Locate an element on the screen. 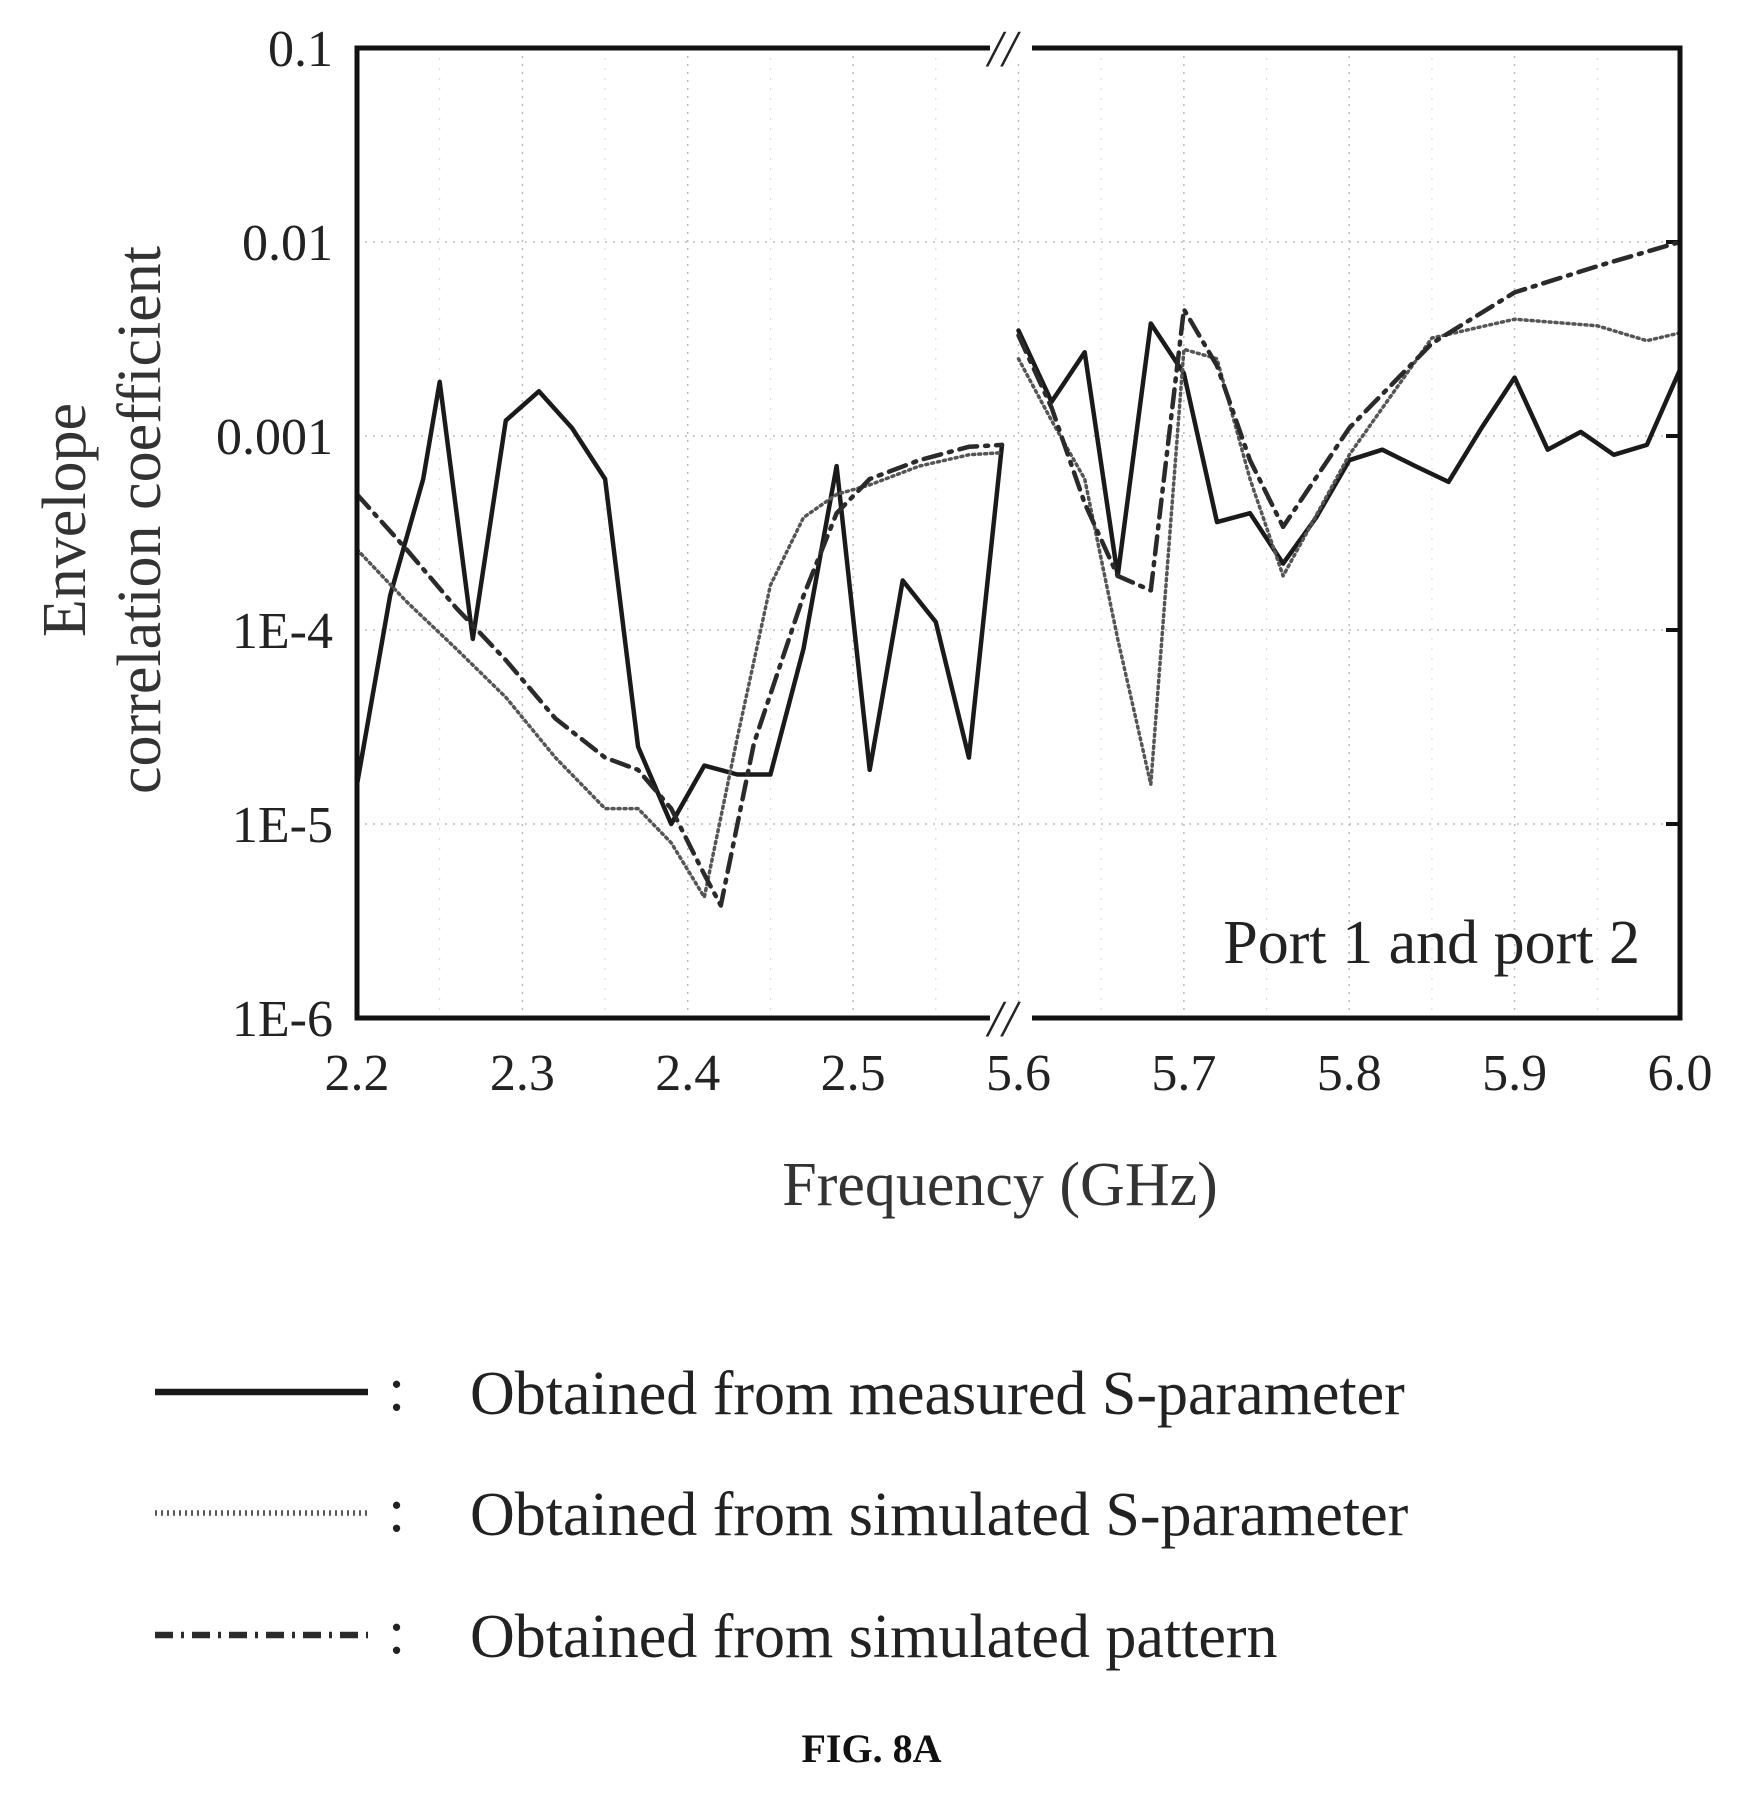 This screenshot has height=1800, width=1743. legend-label: Obtained from measured S-parameter is located at coordinates (937, 1394).